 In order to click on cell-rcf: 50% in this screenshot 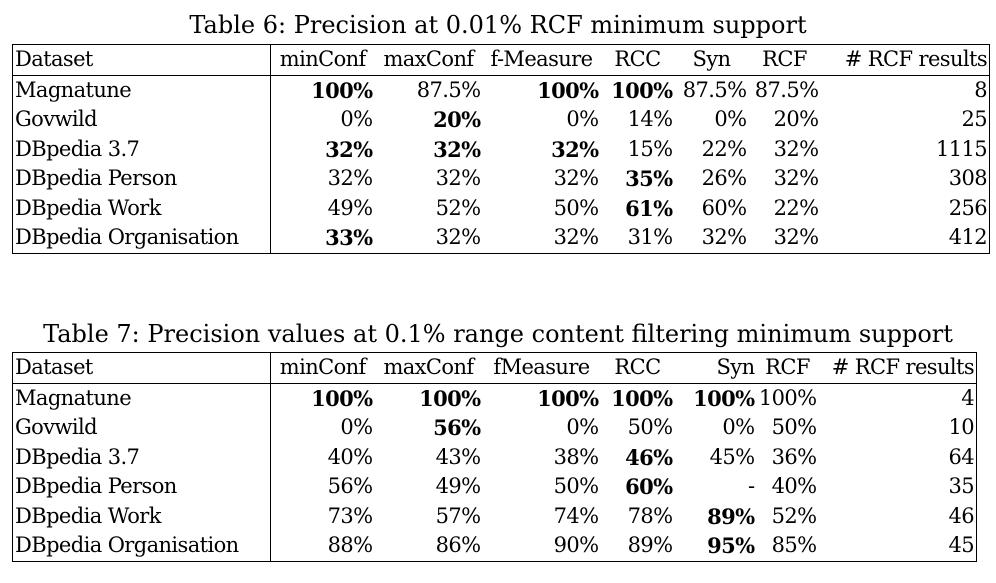, I will do `click(794, 427)`.